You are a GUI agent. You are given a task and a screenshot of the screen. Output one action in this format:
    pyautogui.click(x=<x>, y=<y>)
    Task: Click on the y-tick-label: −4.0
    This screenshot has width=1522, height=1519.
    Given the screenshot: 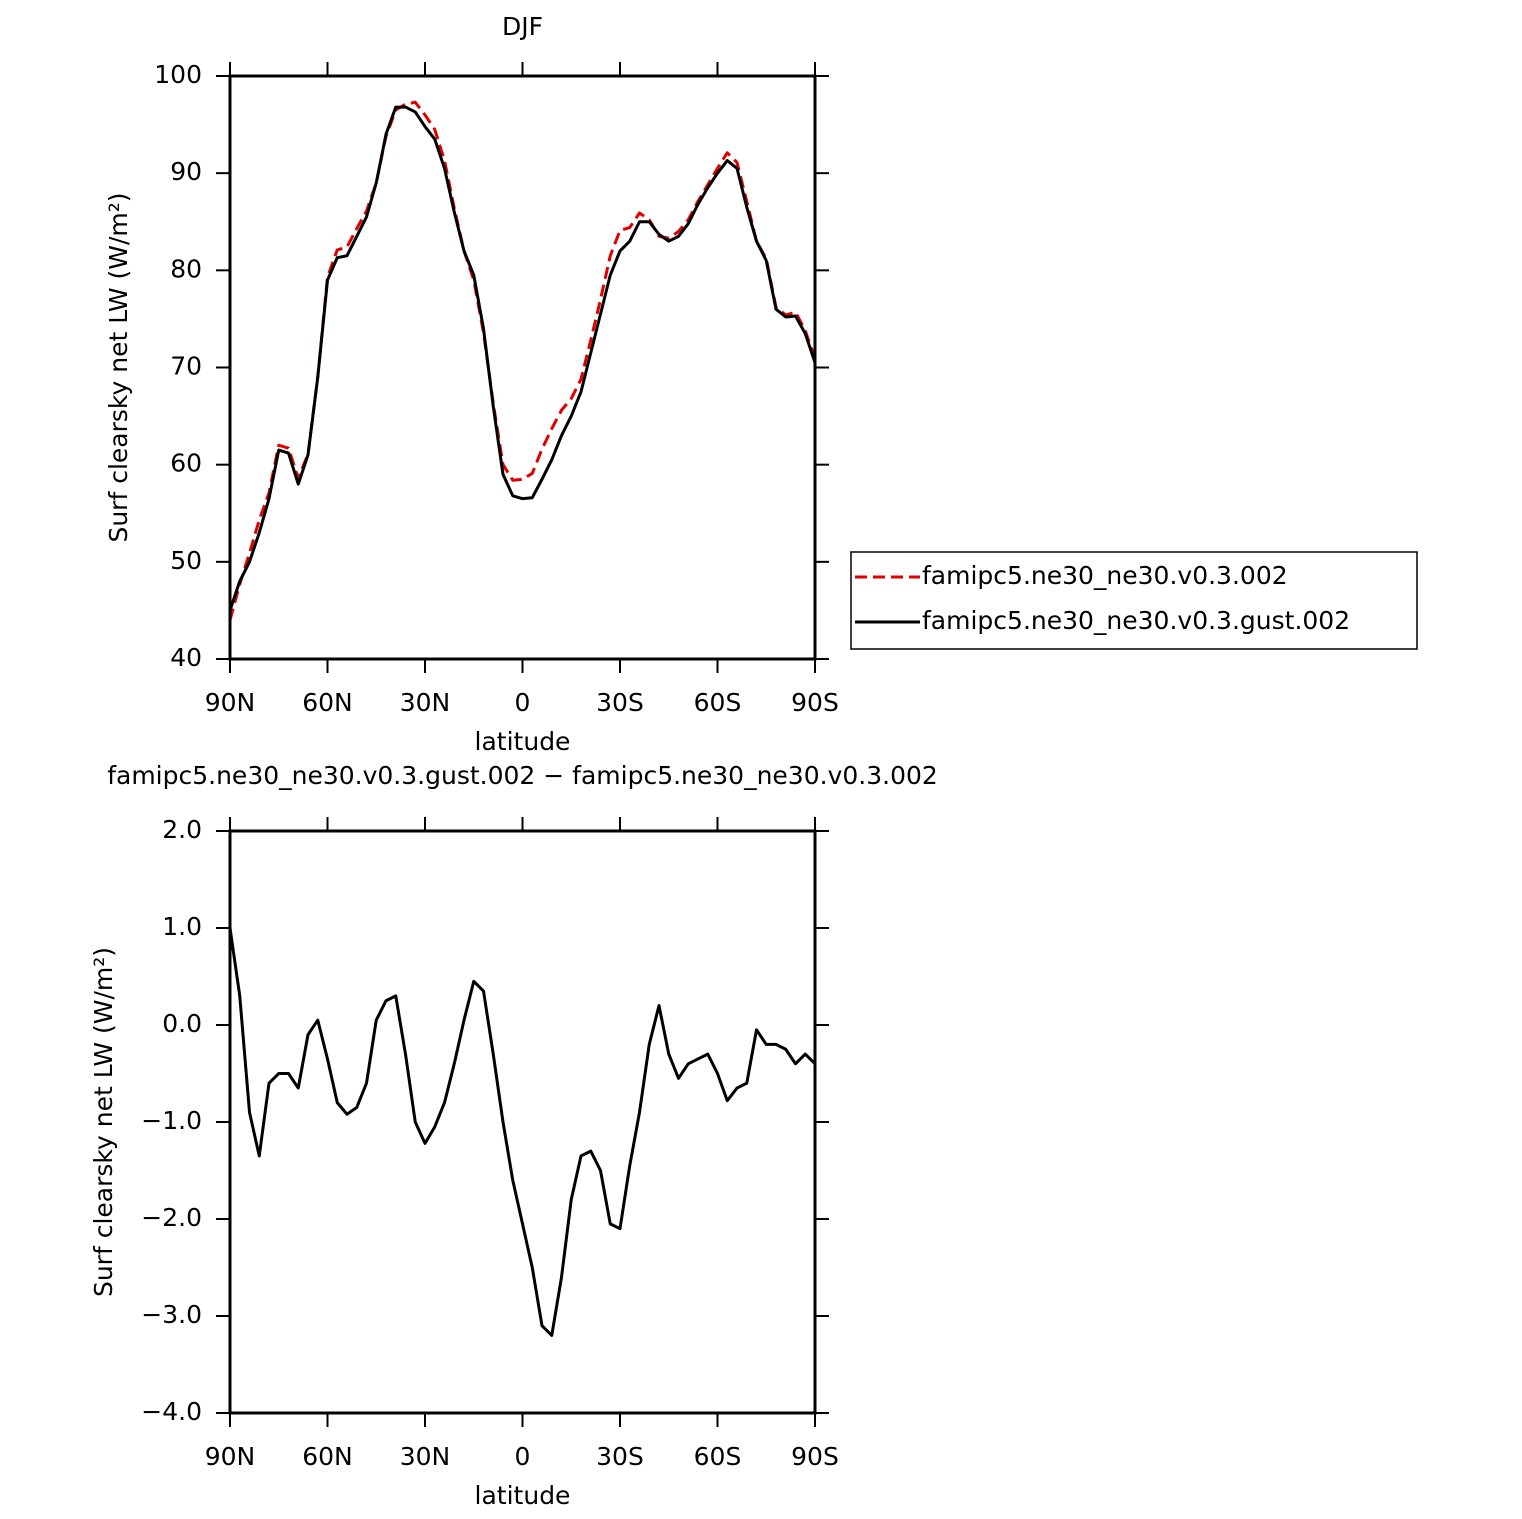 What is the action you would take?
    pyautogui.click(x=171, y=1411)
    